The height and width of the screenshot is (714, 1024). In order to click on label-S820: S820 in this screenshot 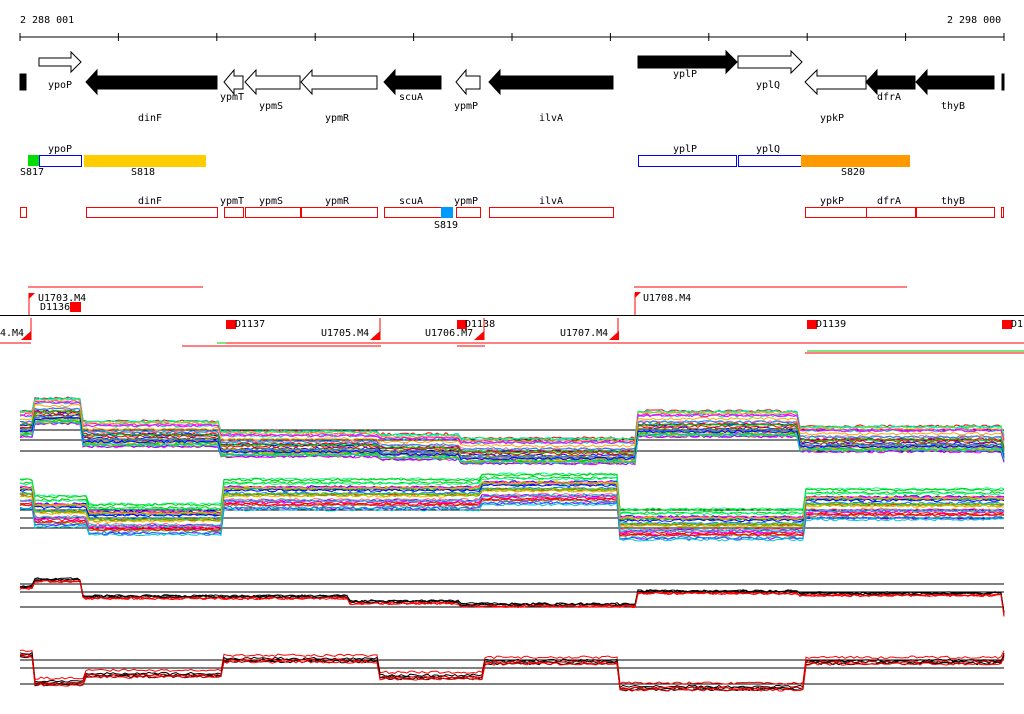, I will do `click(853, 172)`.